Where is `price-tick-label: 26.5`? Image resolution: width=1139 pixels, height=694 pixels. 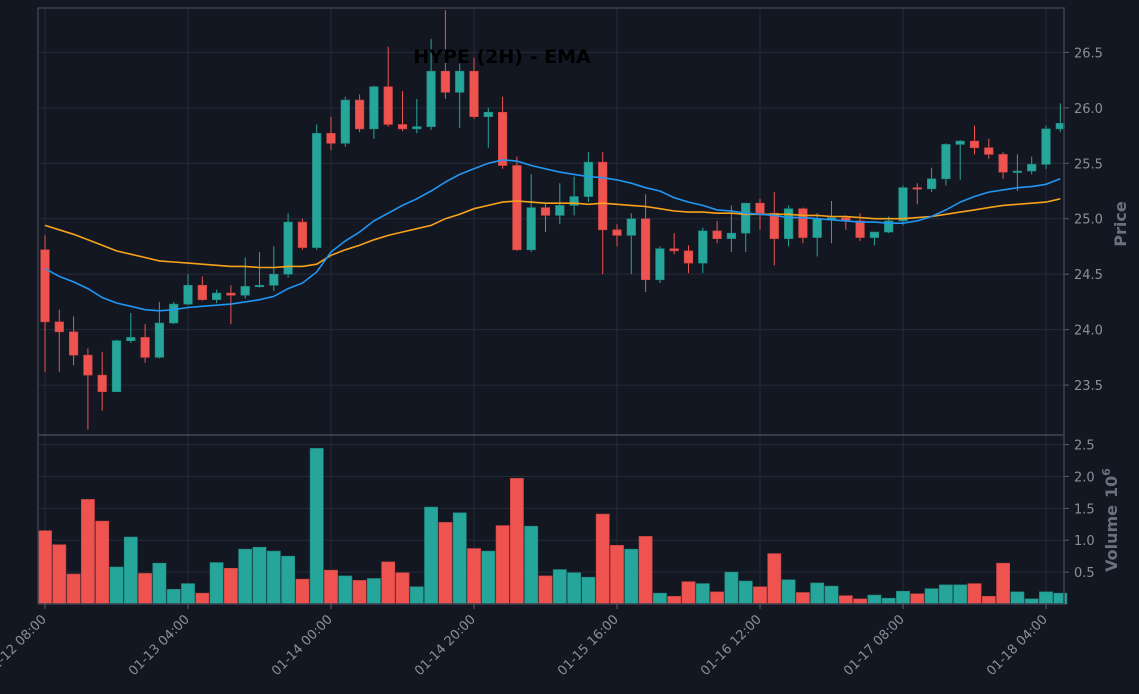 price-tick-label: 26.5 is located at coordinates (1088, 53).